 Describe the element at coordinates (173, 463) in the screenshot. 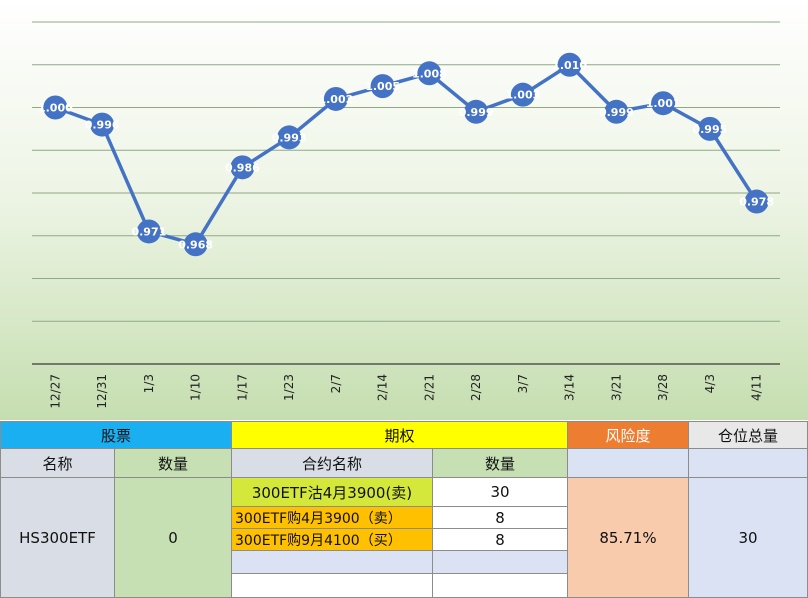

I see `header-qty: 数量` at that location.